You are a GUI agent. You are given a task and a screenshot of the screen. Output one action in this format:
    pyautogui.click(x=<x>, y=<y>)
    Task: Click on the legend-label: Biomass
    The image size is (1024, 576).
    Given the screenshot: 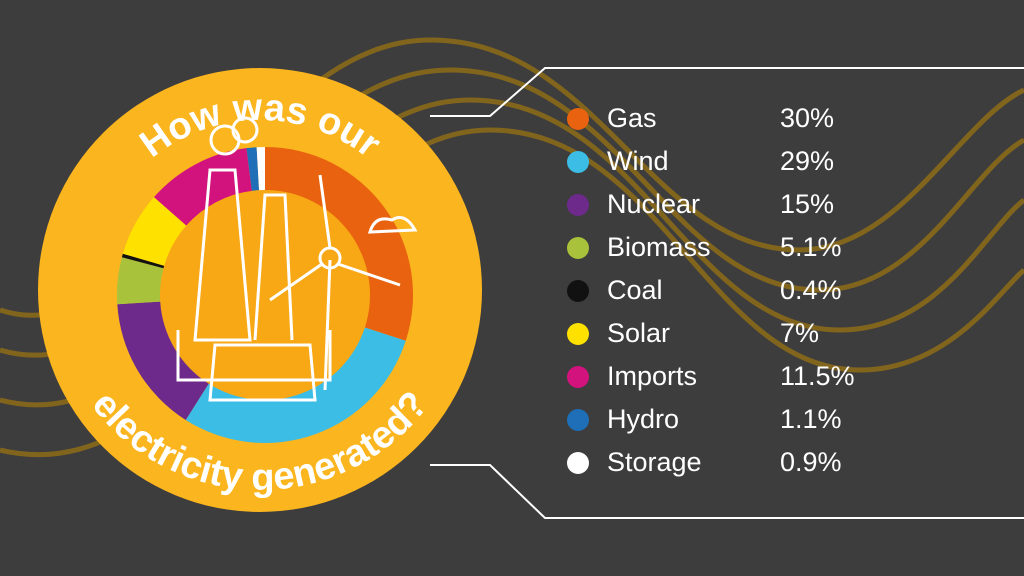 What is the action you would take?
    pyautogui.click(x=659, y=247)
    